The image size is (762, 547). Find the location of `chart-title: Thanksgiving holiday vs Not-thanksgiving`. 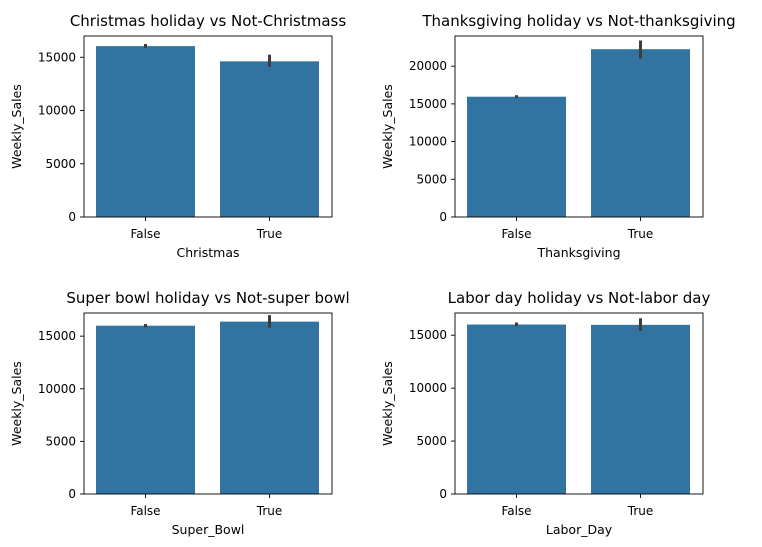

chart-title: Thanksgiving holiday vs Not-thanksgiving is located at coordinates (578, 21).